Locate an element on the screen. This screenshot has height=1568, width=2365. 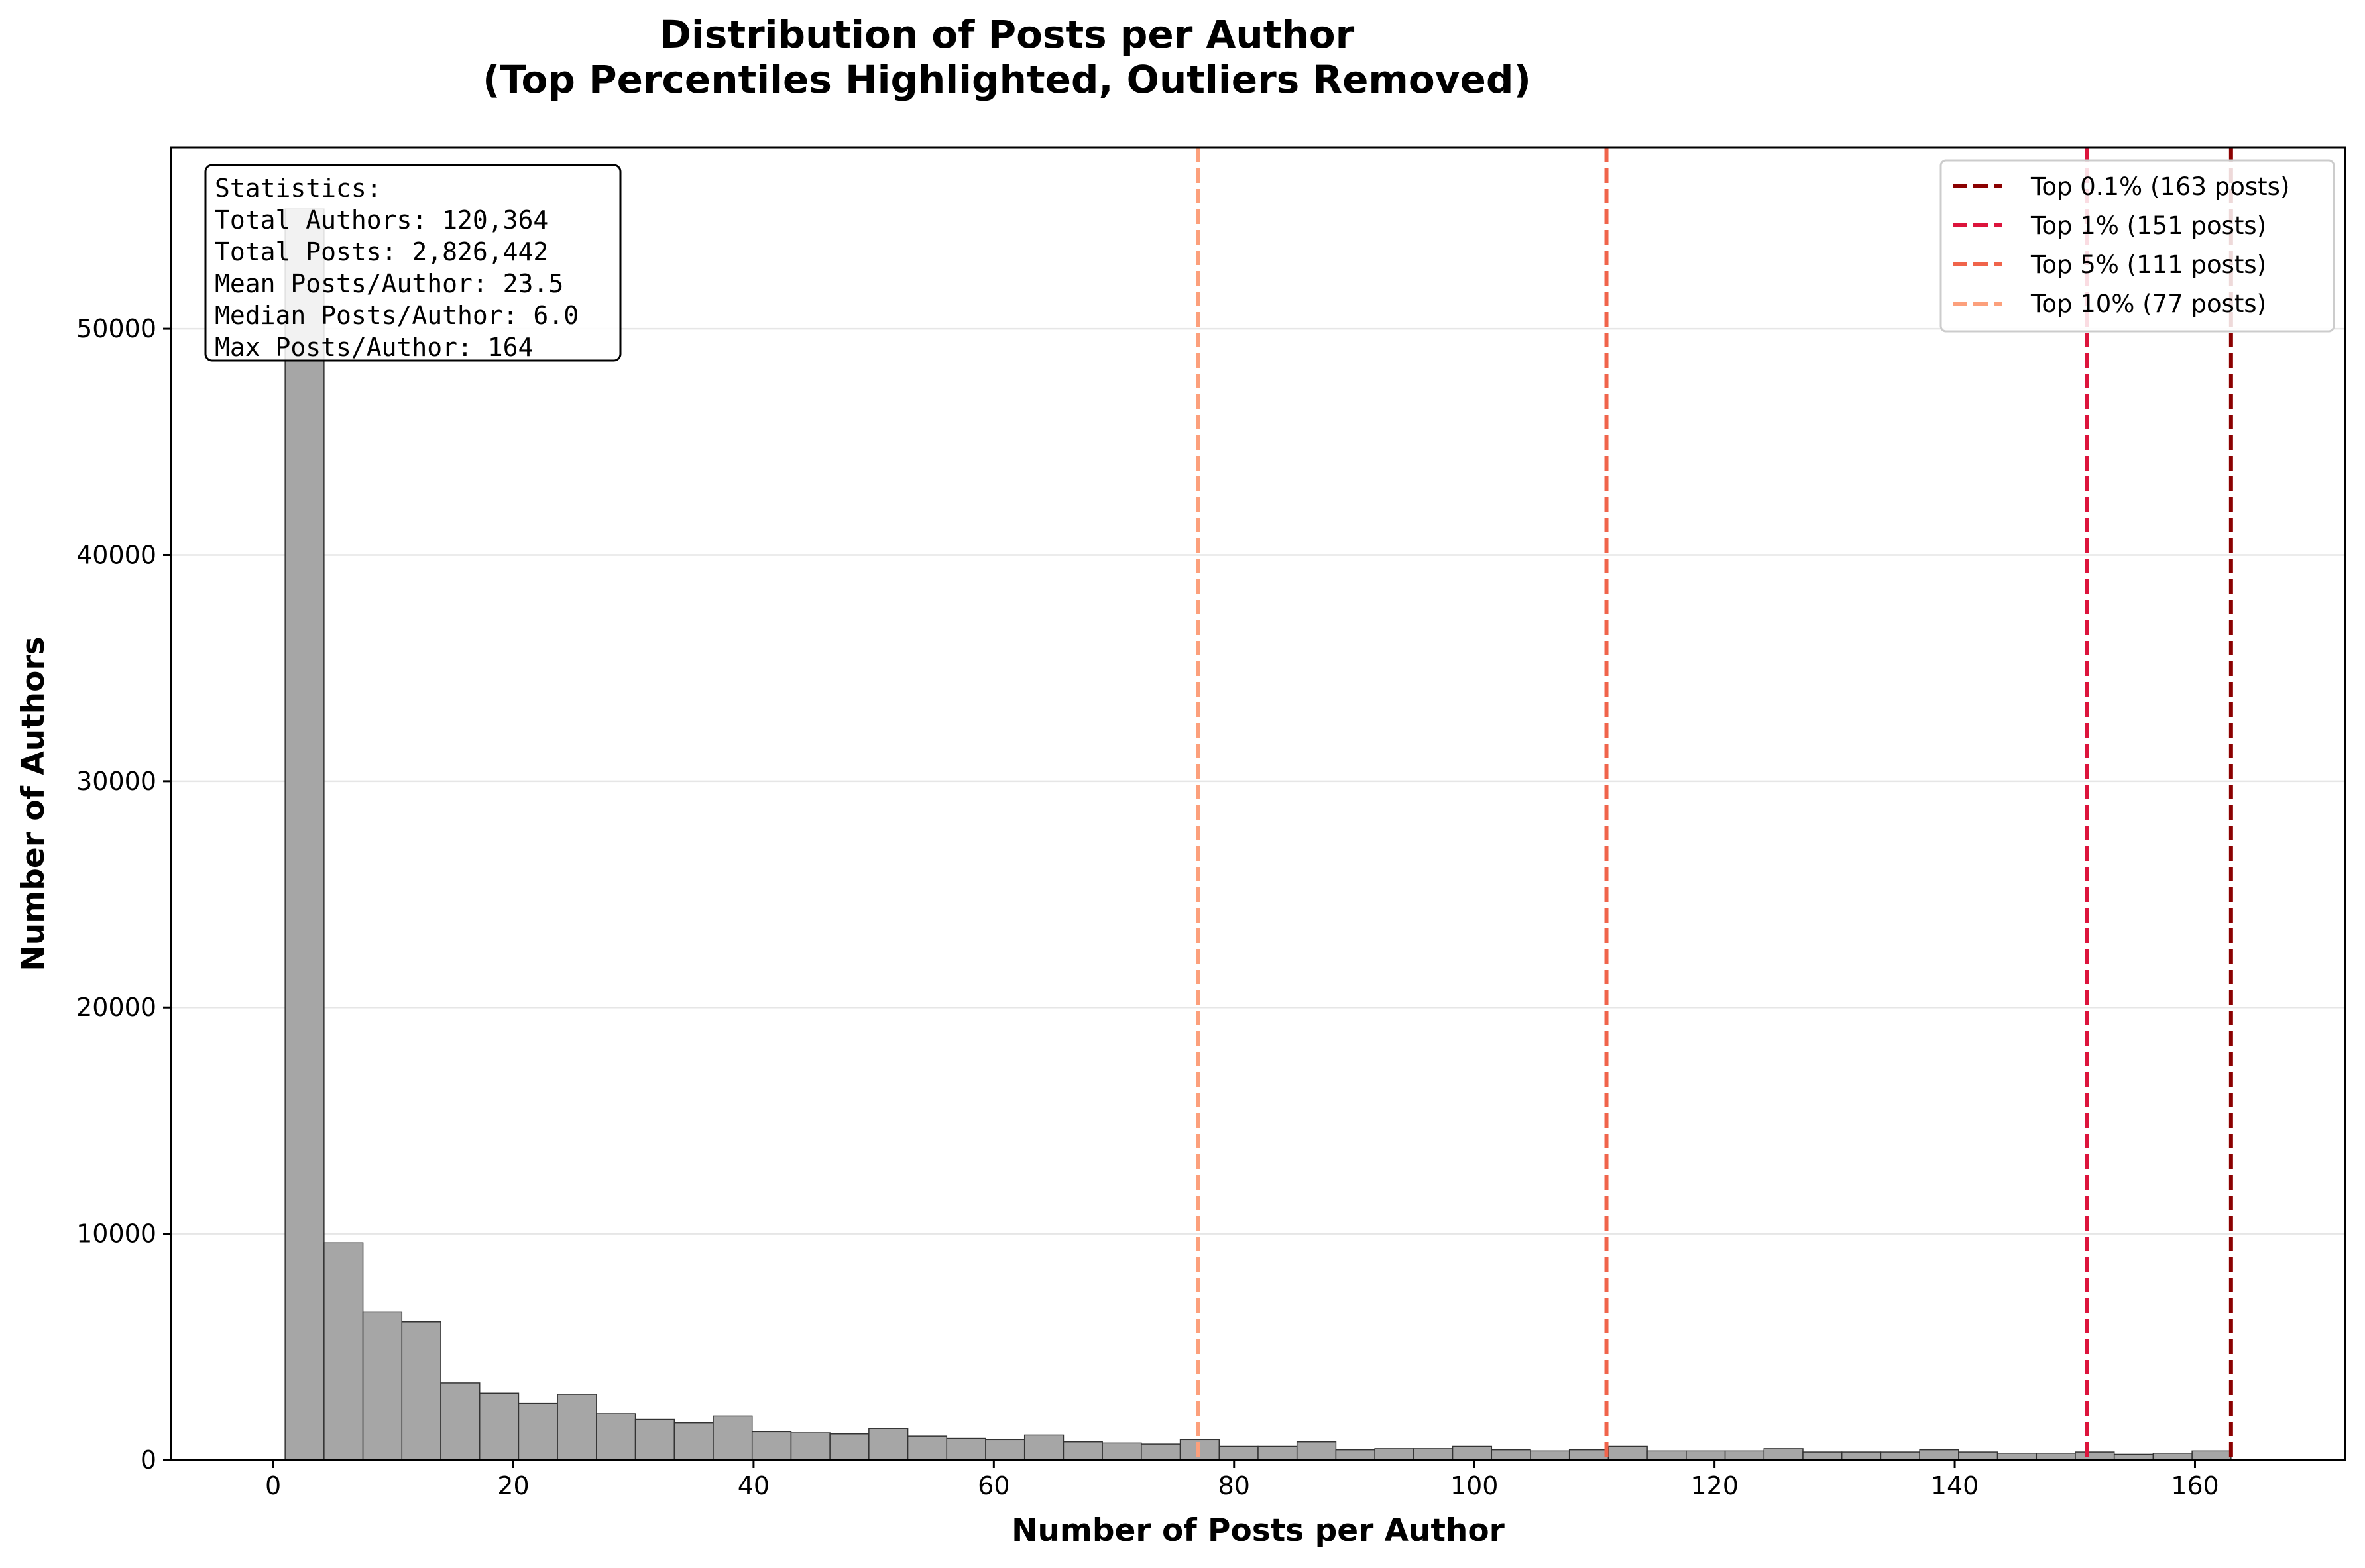
x-tick-label: 80 is located at coordinates (1234, 1485).